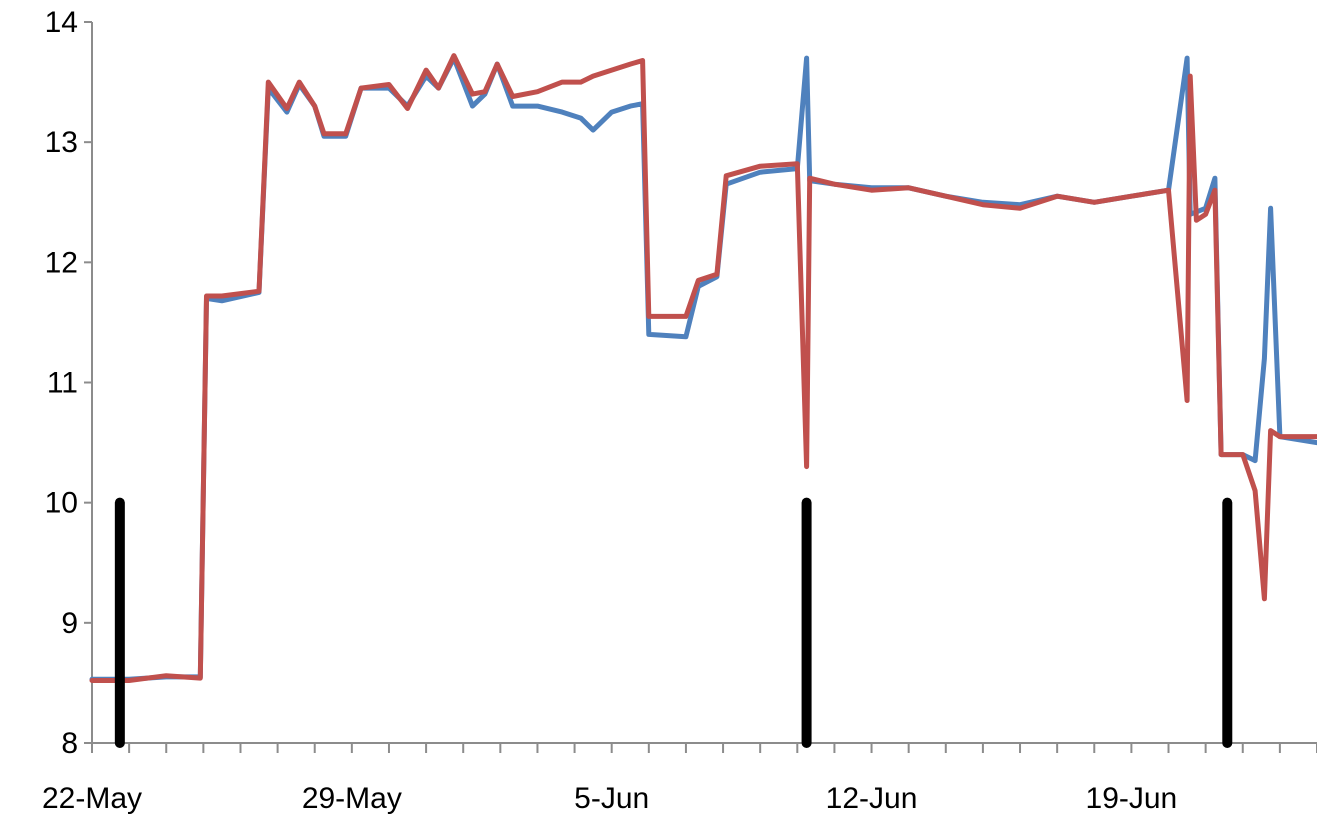  Describe the element at coordinates (872, 798) in the screenshot. I see `x-tick-label: 12-Jun` at that location.